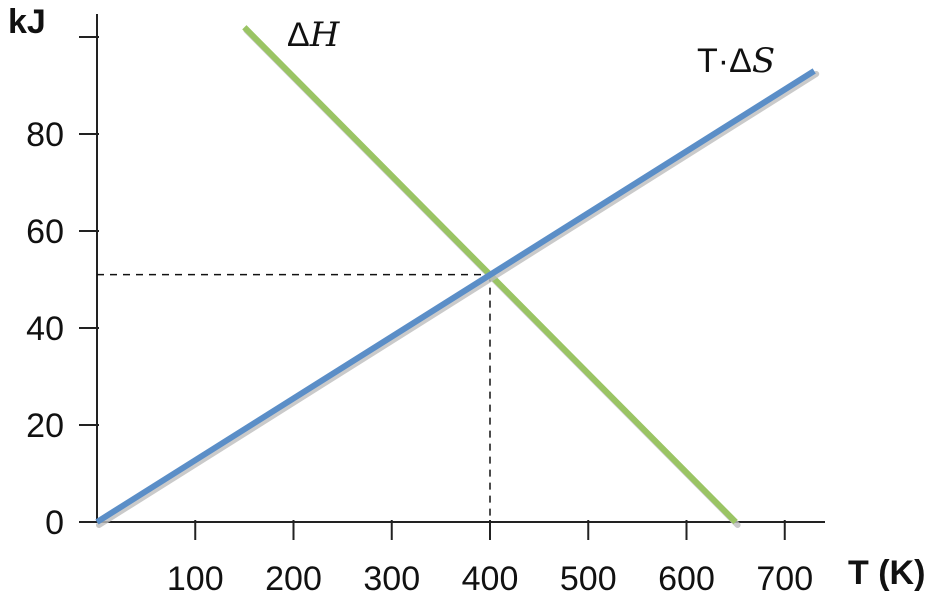  Describe the element at coordinates (588, 579) in the screenshot. I see `x-tick-label: 500` at that location.